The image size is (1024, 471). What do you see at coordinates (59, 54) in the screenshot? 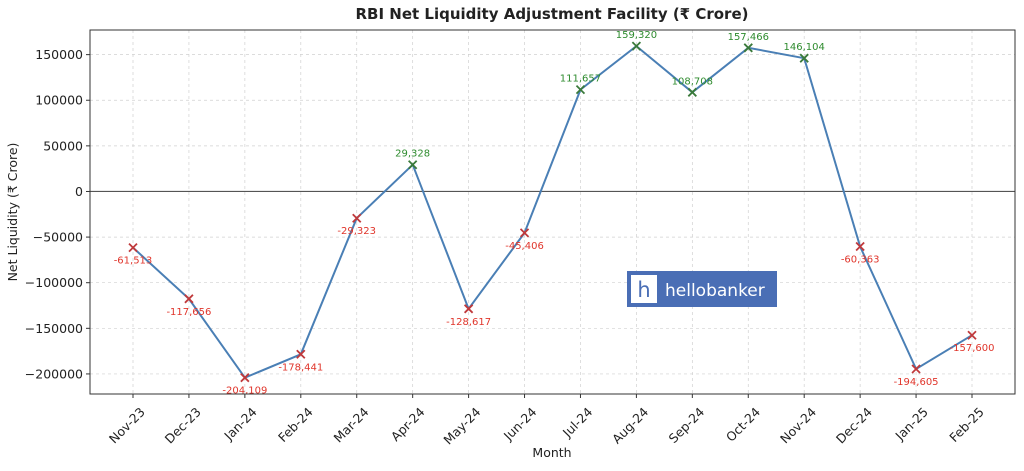
I see `y-tick-label: 150000` at bounding box center [59, 54].